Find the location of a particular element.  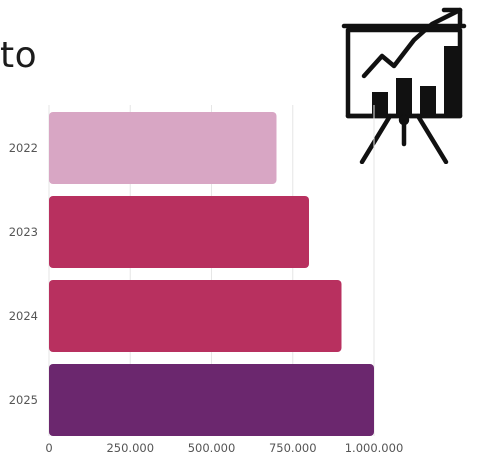

y-tick-label: 2022 is located at coordinates (23, 148).